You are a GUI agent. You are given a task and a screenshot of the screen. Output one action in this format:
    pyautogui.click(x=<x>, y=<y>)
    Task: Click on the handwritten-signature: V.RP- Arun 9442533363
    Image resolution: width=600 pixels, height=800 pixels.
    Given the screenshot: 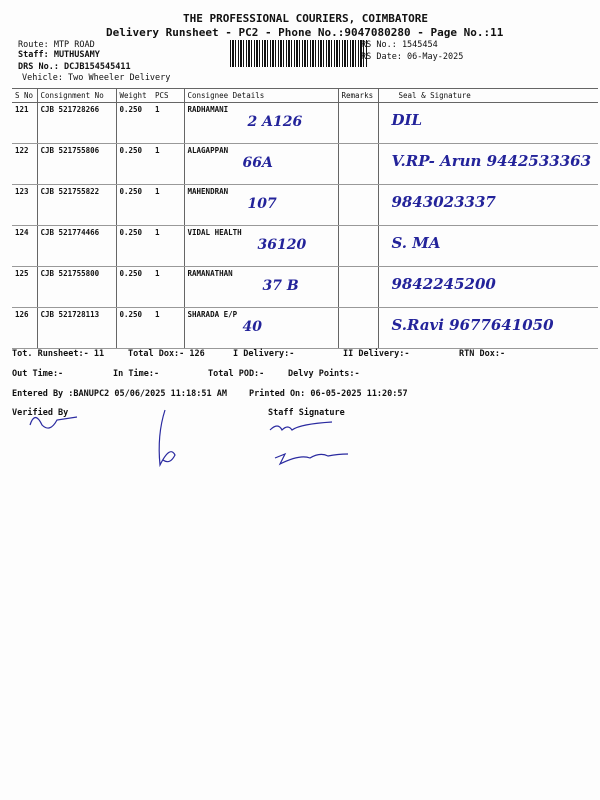 What is the action you would take?
    pyautogui.click(x=491, y=161)
    